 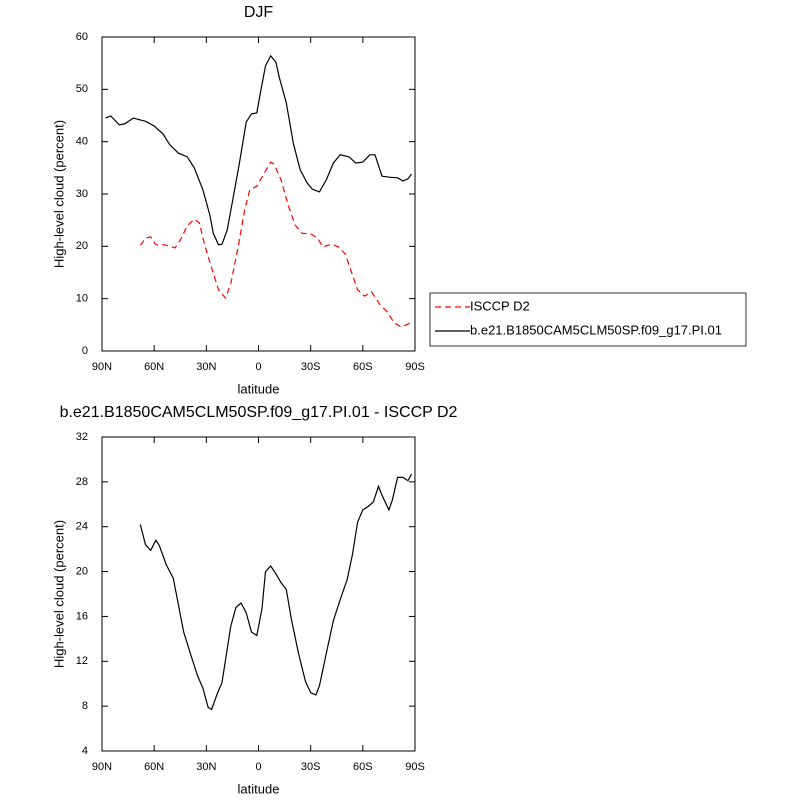 I want to click on y-tick-label: 60, so click(x=82, y=37).